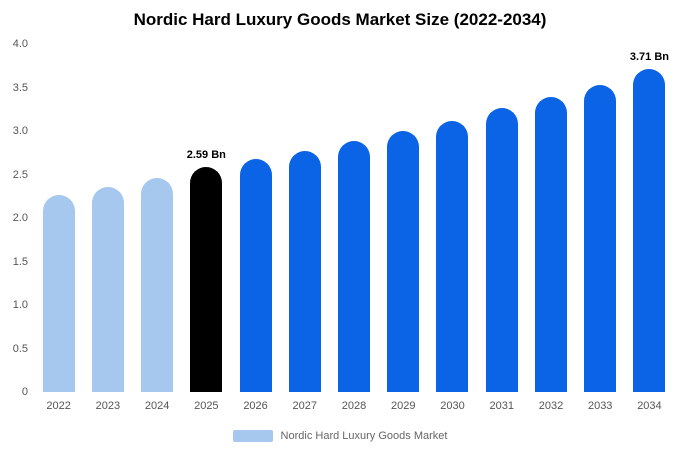 The height and width of the screenshot is (450, 680). I want to click on y-tick-label: 0.5, so click(20, 348).